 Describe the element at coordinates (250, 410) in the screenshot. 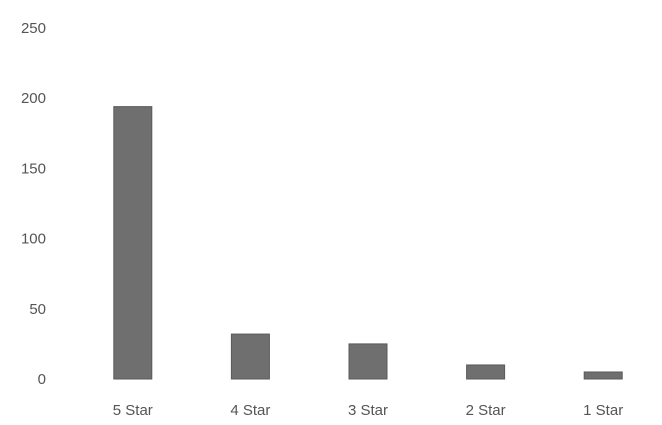

I see `x-category-label: 4 Star` at that location.